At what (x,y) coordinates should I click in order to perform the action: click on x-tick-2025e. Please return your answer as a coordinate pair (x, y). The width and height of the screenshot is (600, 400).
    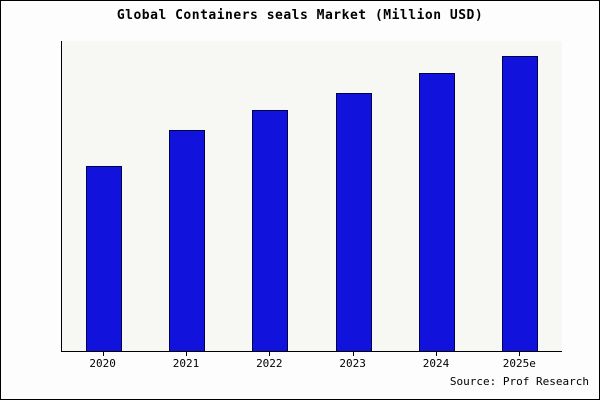
    Looking at the image, I should click on (520, 354).